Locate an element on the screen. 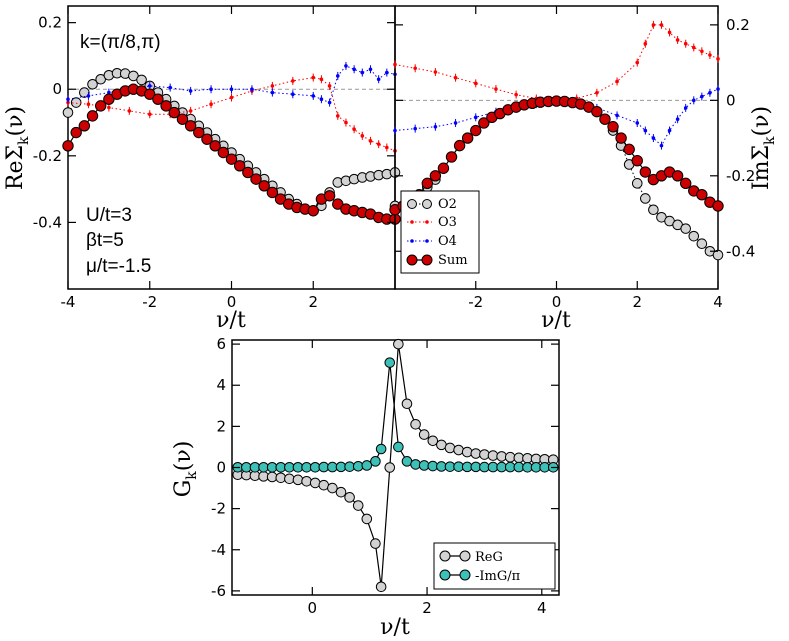 The image size is (789, 641). y-tick-label: 0.2 is located at coordinates (738, 25).